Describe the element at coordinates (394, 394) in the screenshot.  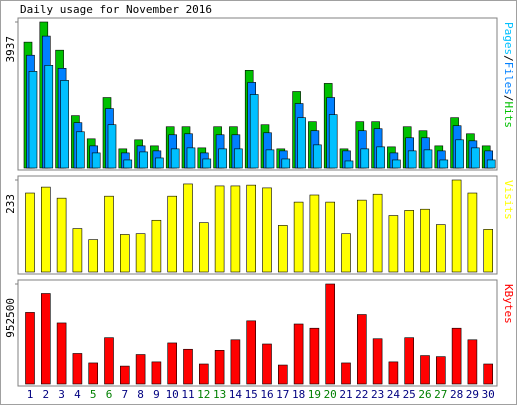
I see `x-tick-label: 24` at that location.